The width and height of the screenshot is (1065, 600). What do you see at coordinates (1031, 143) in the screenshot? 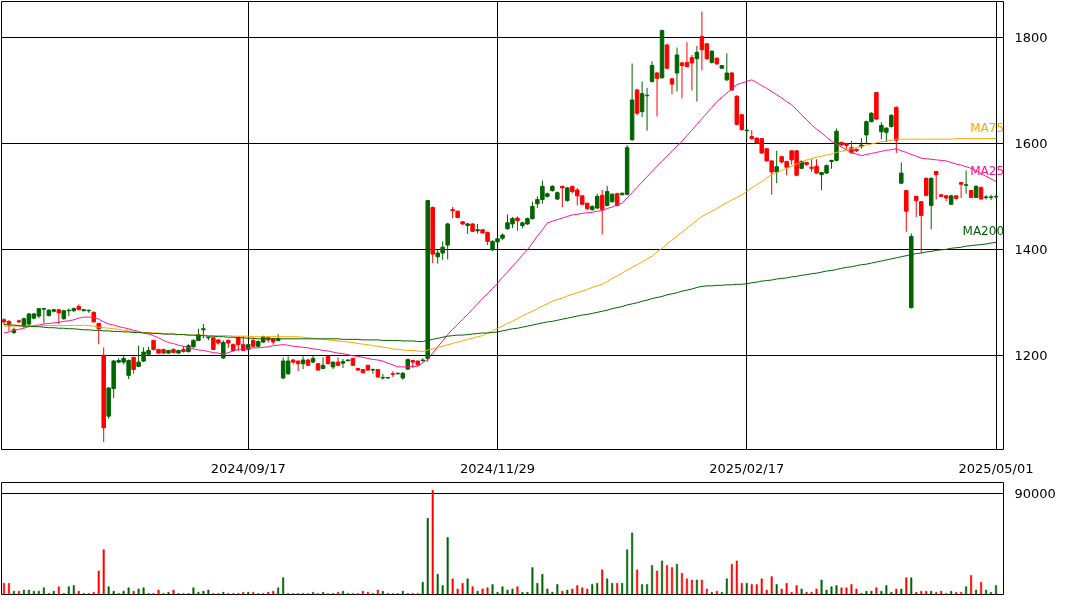
I see `y-tick-label: 1600` at bounding box center [1031, 143].